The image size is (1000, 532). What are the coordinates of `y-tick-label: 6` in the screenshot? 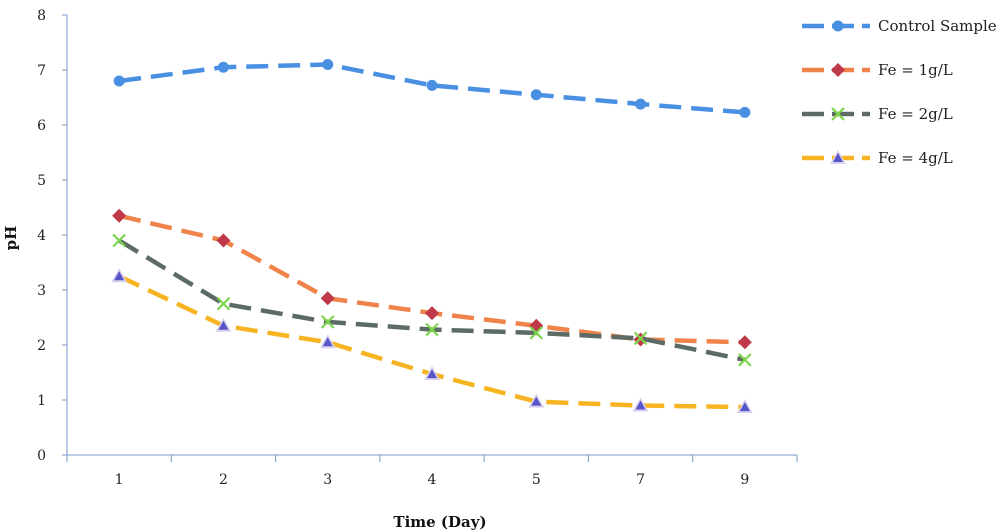 It's located at (41, 126).